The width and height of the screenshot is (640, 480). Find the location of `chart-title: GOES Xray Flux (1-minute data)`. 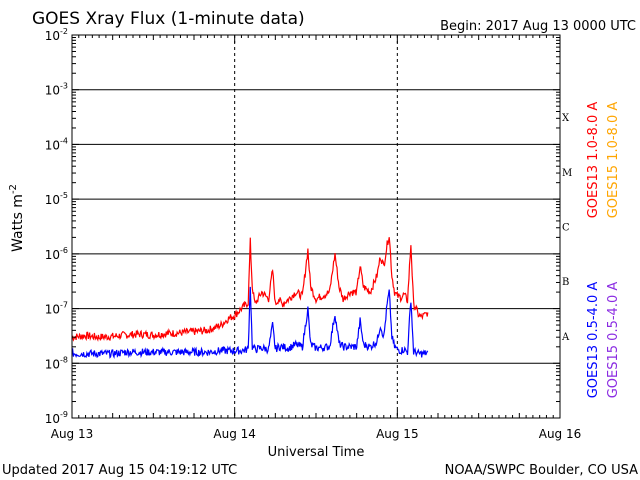

chart-title: GOES Xray Flux (1-minute data) is located at coordinates (168, 19).